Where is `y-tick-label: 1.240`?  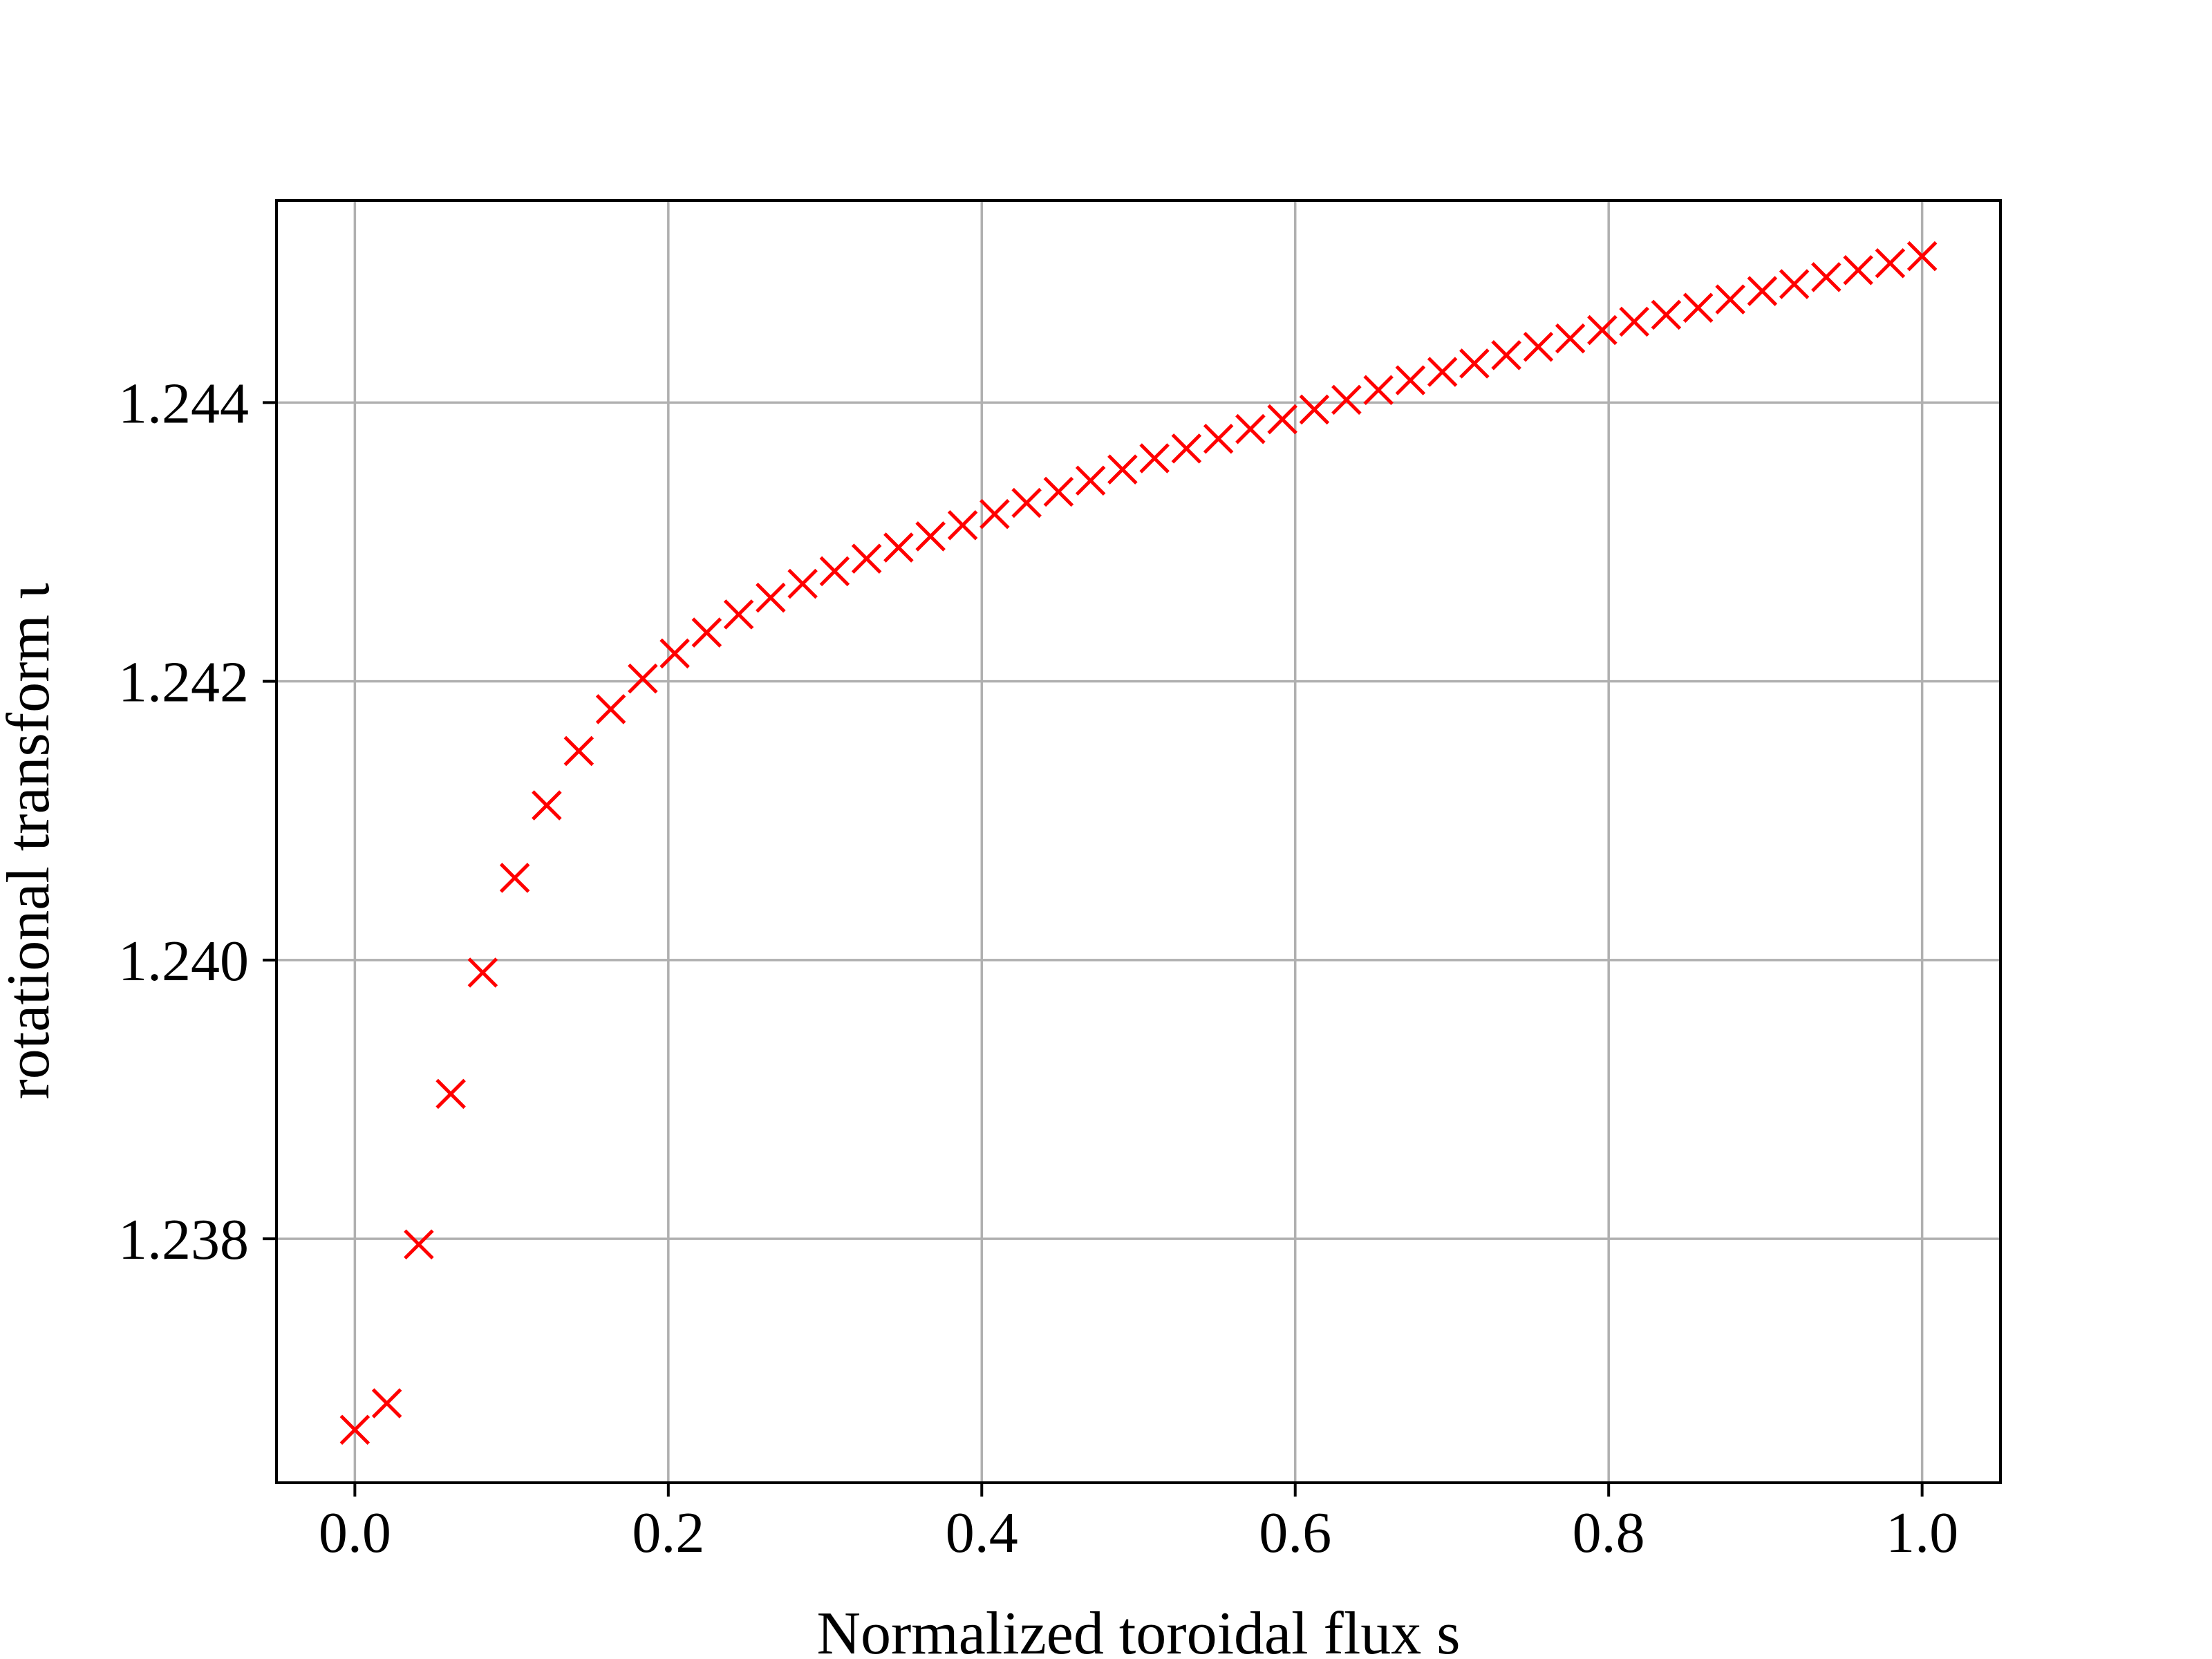
y-tick-label: 1.240 is located at coordinates (184, 961).